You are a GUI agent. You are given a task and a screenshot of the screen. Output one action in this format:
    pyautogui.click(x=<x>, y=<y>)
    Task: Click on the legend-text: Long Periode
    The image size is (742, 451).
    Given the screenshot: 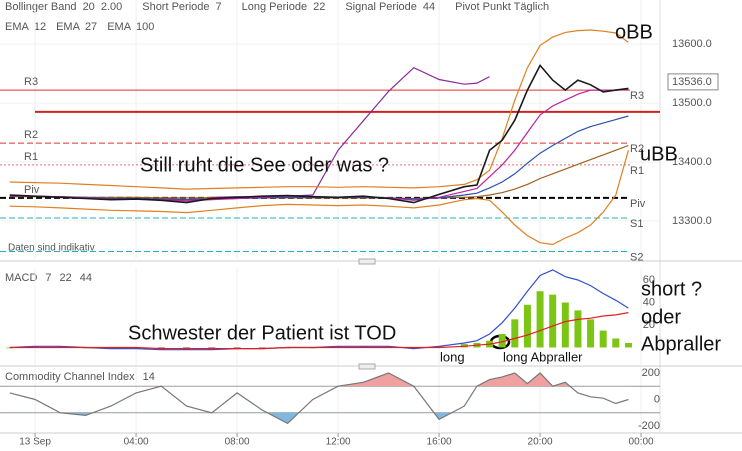 What is the action you would take?
    pyautogui.click(x=274, y=7)
    